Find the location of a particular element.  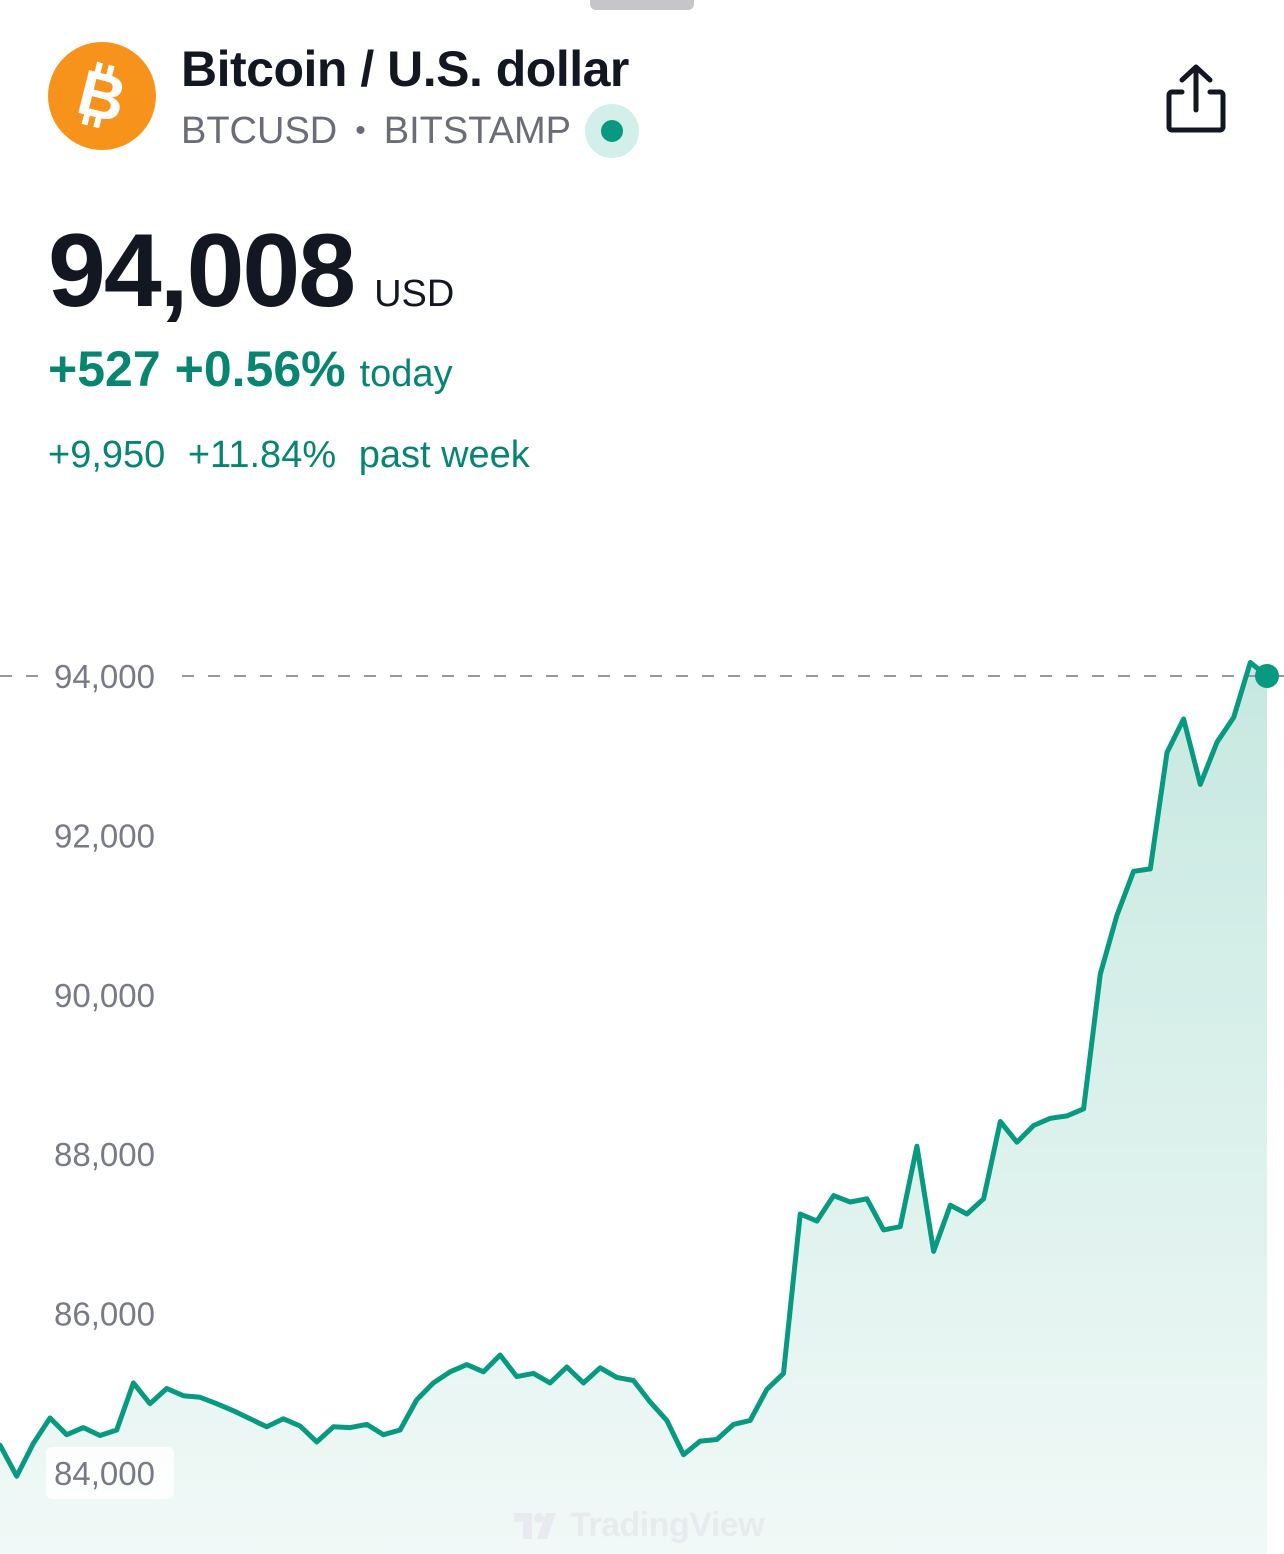

y-tick-label: 90,000 is located at coordinates (104, 995).